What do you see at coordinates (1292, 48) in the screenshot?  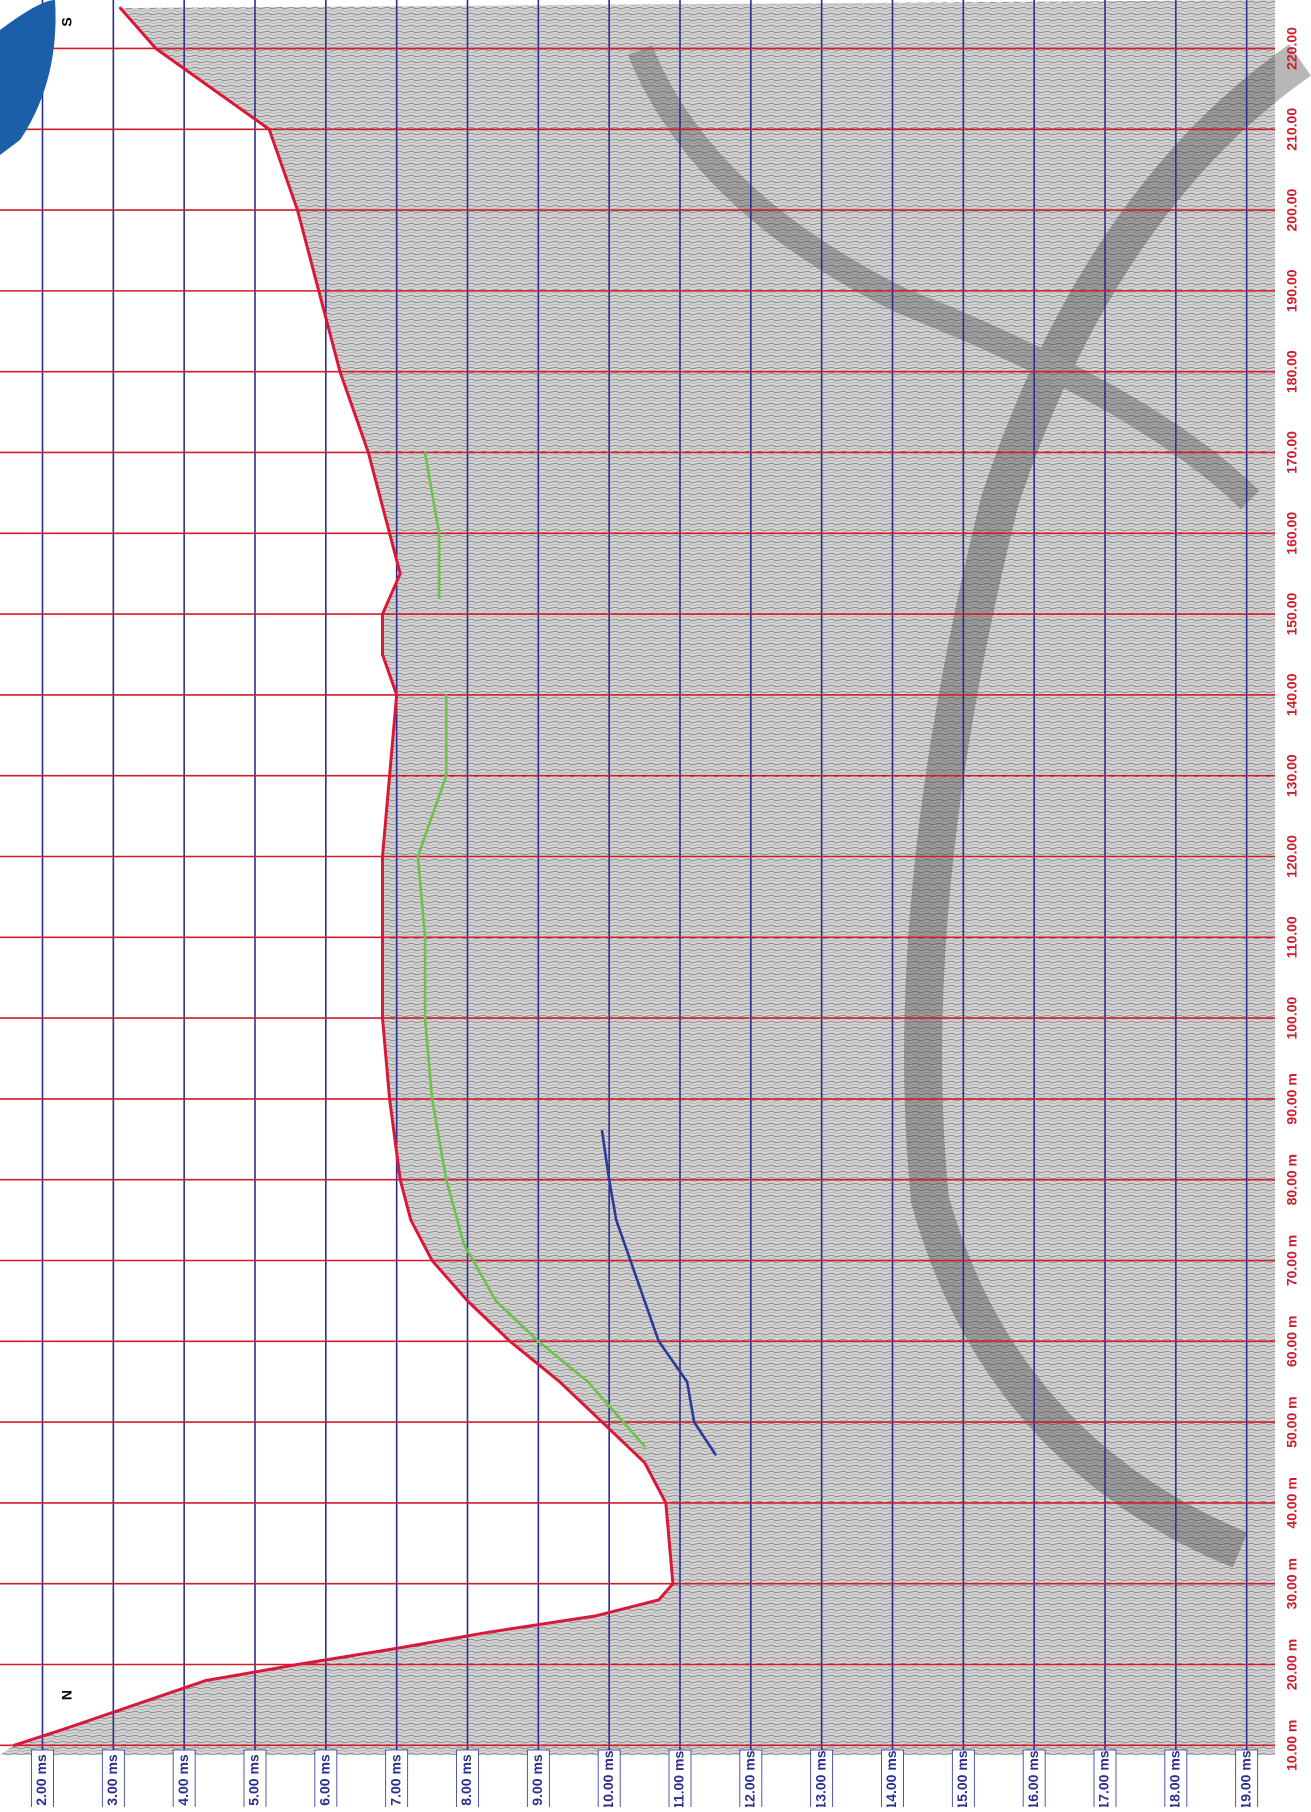 I see `distance-tick-label: 220.00` at bounding box center [1292, 48].